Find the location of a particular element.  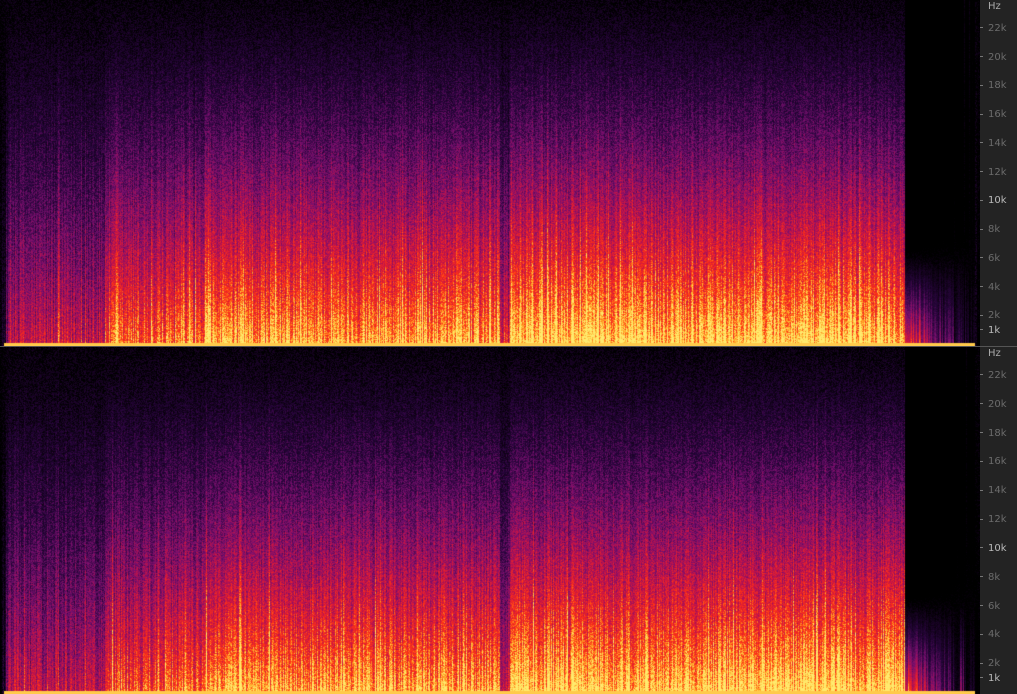

track-divider is located at coordinates (508, 346).